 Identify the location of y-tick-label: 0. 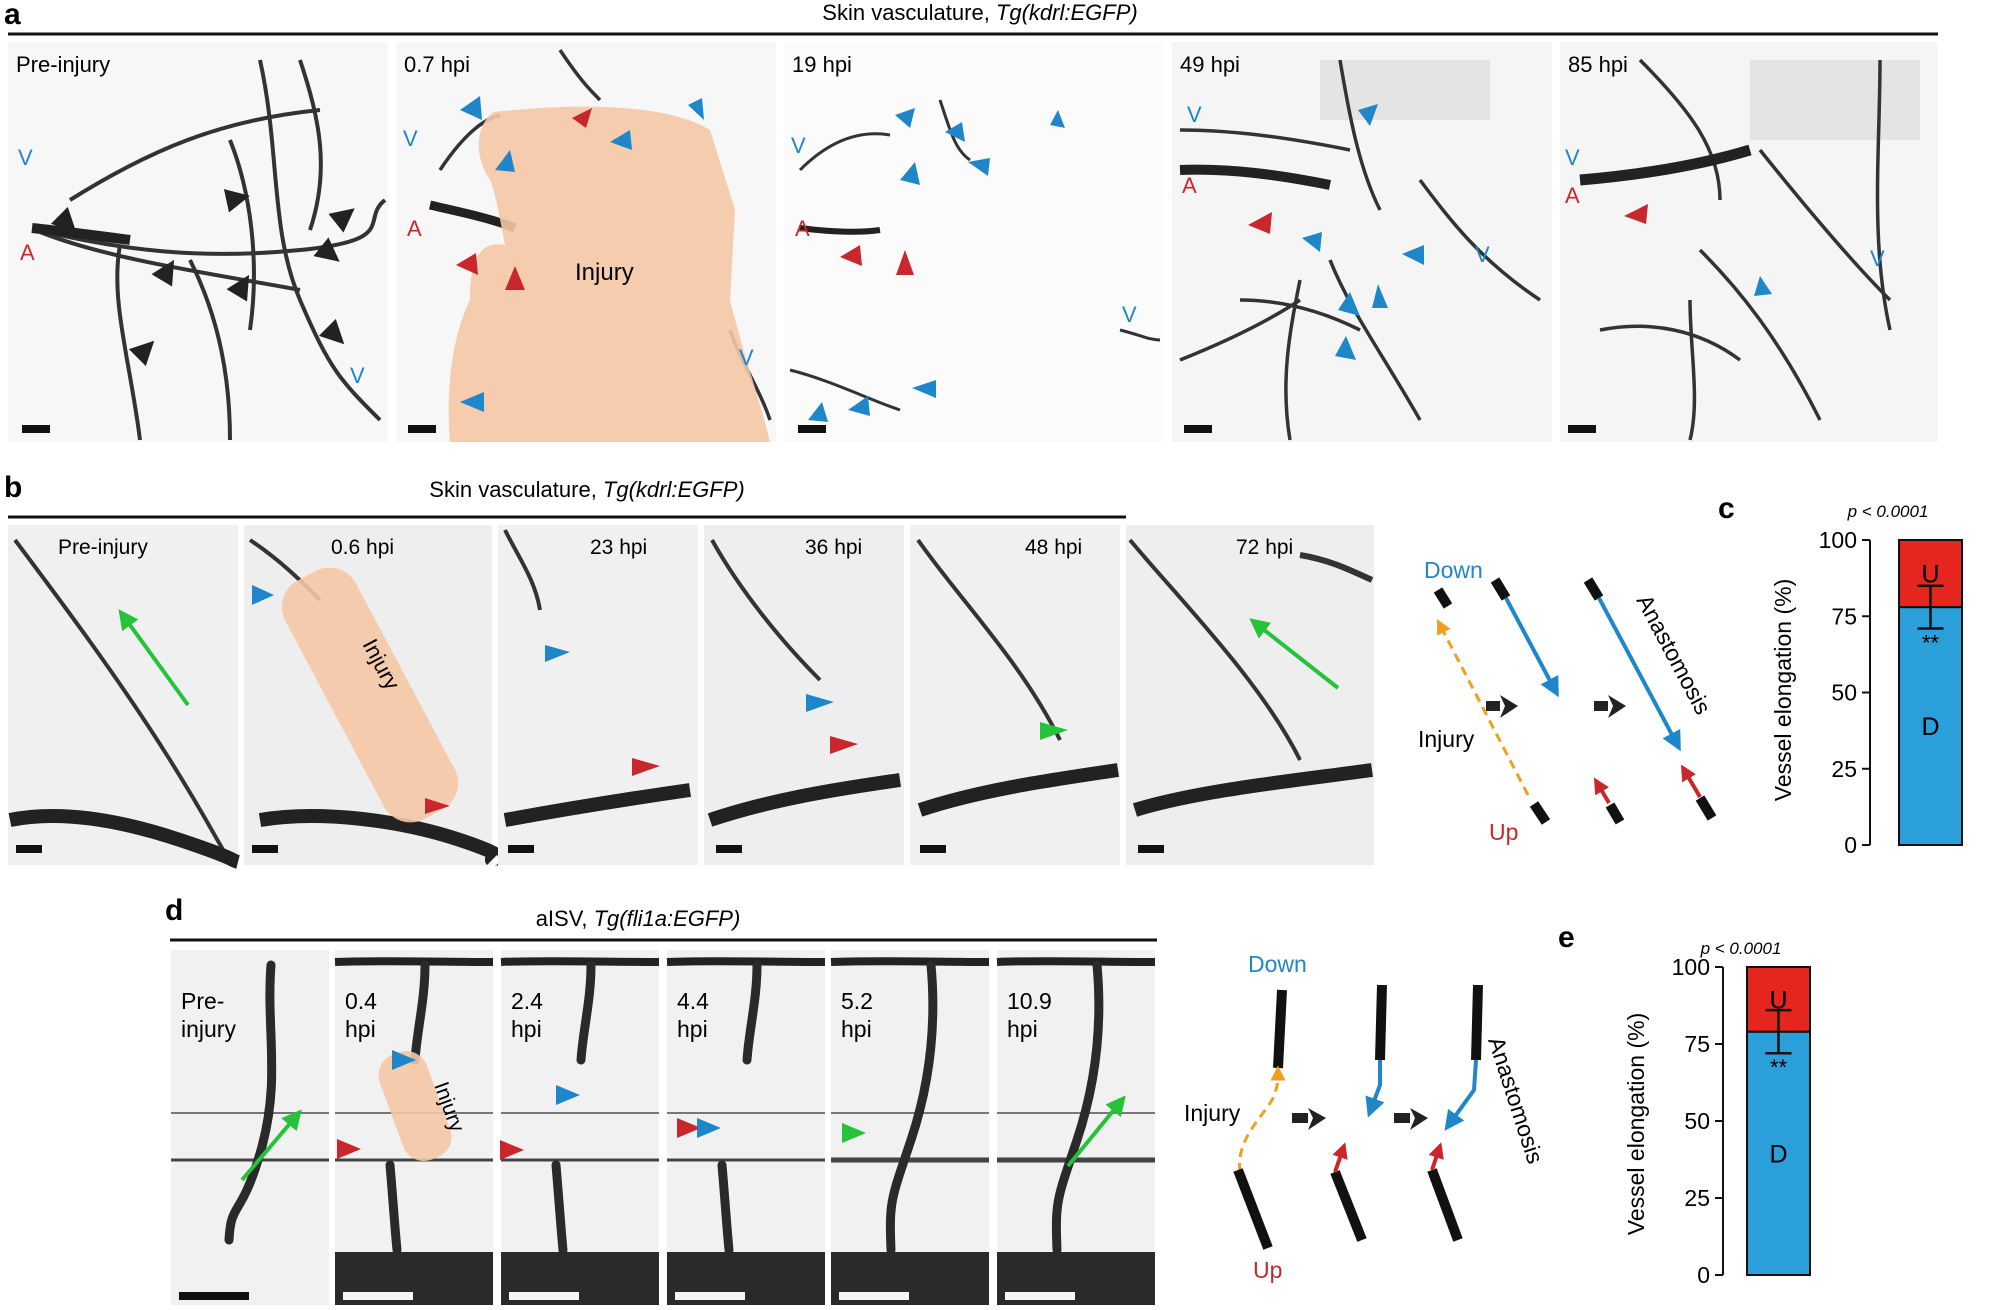
(1850, 845).